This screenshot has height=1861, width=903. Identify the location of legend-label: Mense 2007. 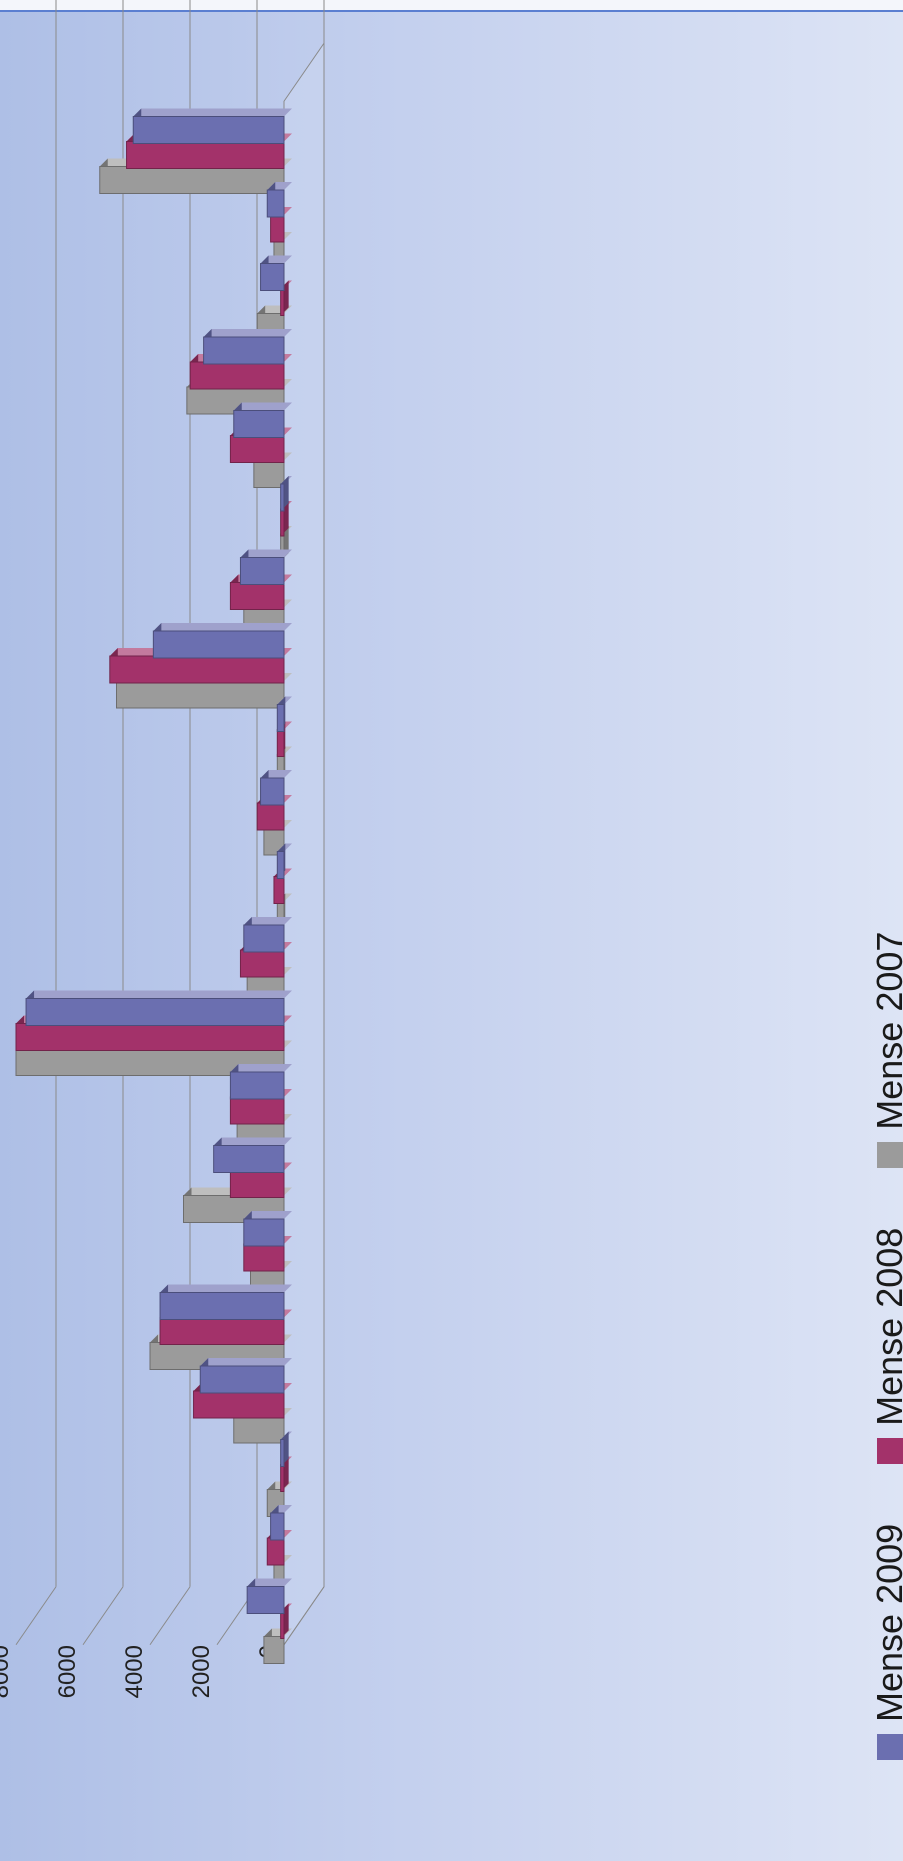
(886, 1030).